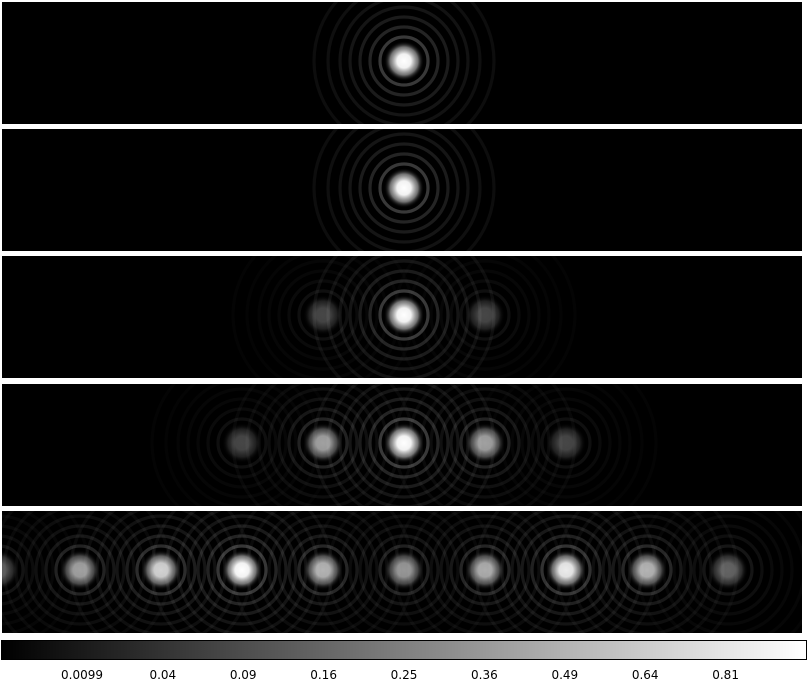  Describe the element at coordinates (565, 675) in the screenshot. I see `colorbar-tick-label: 0.49` at that location.